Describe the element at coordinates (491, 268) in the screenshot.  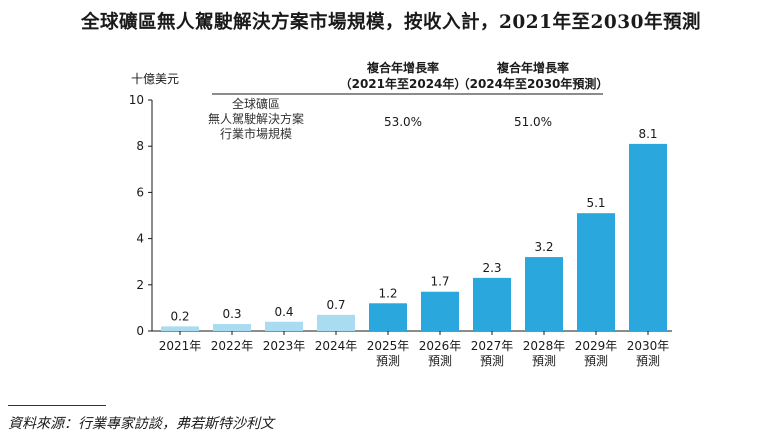
I see `bar-value-label: 2.3` at that location.